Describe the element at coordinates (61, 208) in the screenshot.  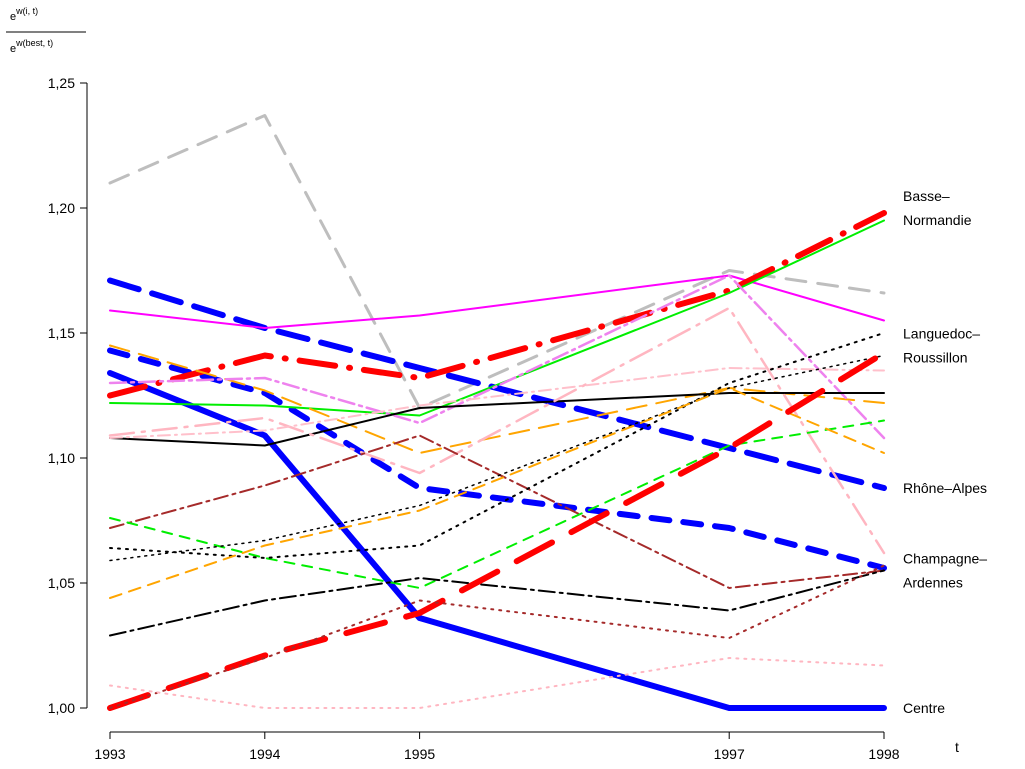
I see `y-tick-label: 1,20` at that location.